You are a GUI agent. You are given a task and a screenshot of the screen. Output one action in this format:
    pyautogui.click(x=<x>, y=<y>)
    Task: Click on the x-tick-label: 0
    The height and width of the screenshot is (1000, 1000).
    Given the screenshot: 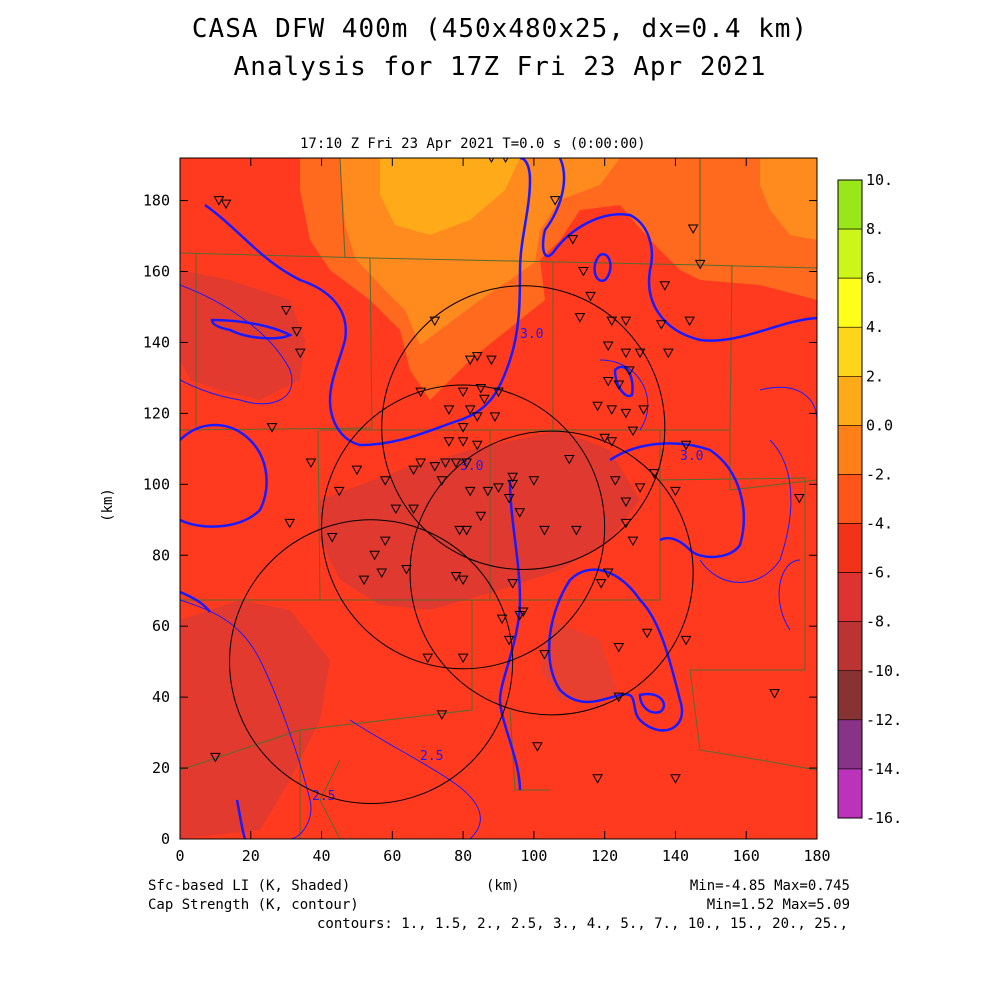 What is the action you would take?
    pyautogui.click(x=179, y=856)
    